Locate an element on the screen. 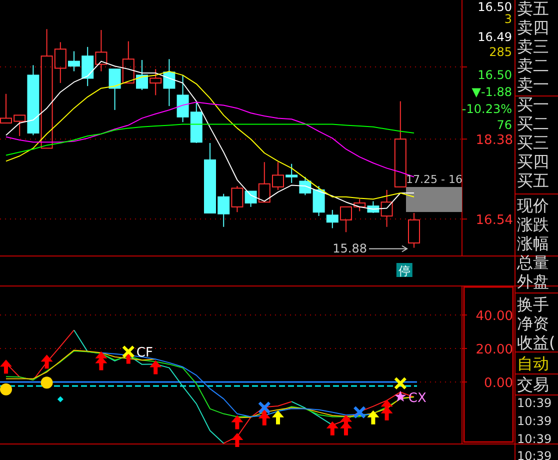 The height and width of the screenshot is (460, 558). text: 卖五 is located at coordinates (533, 9).